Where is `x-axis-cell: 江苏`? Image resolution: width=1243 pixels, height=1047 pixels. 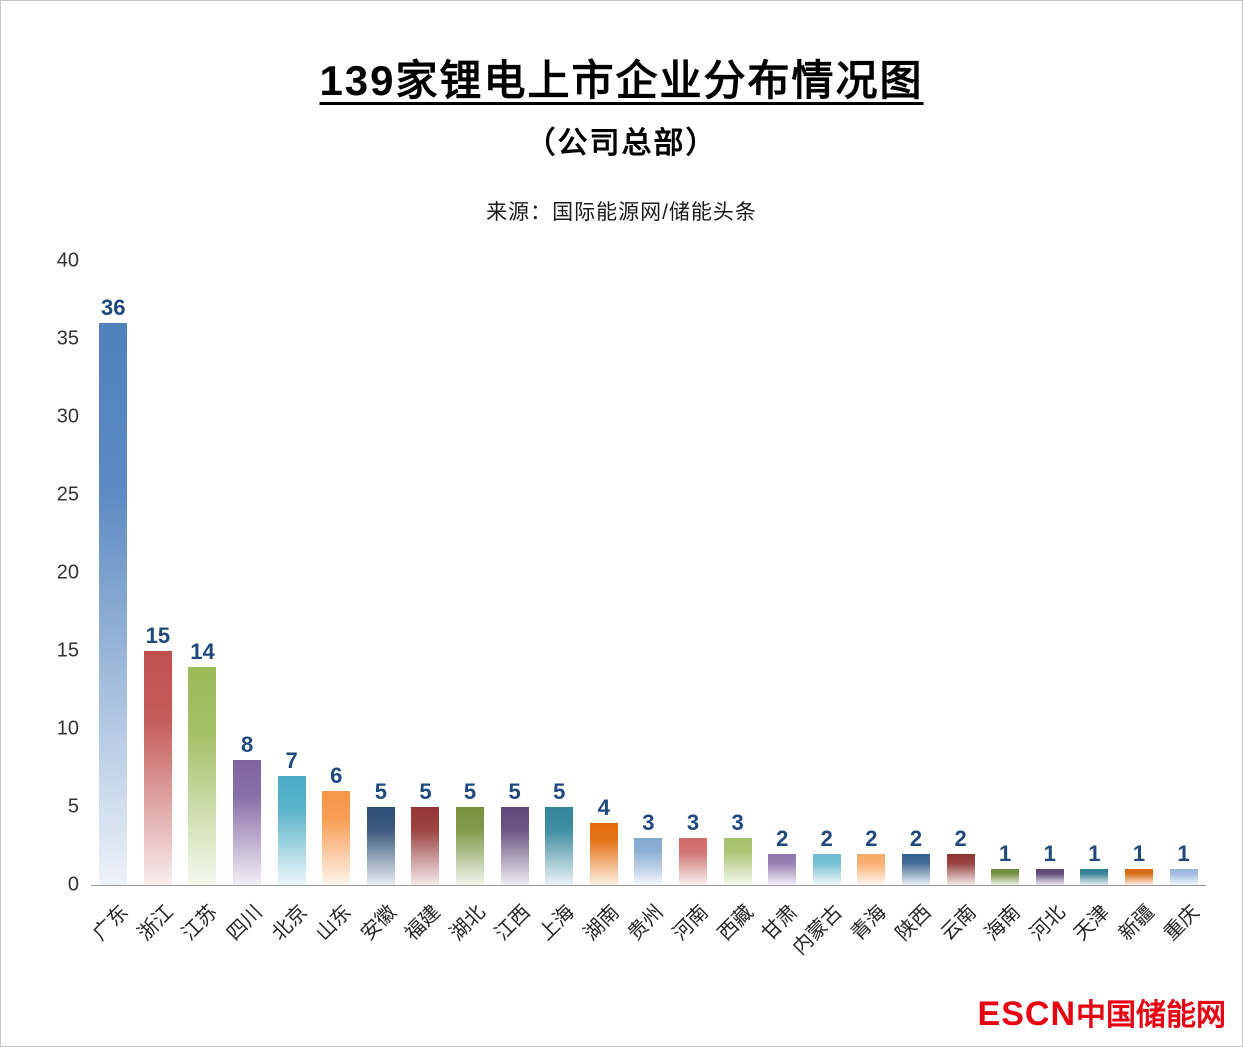 x-axis-cell: 江苏 is located at coordinates (200, 947).